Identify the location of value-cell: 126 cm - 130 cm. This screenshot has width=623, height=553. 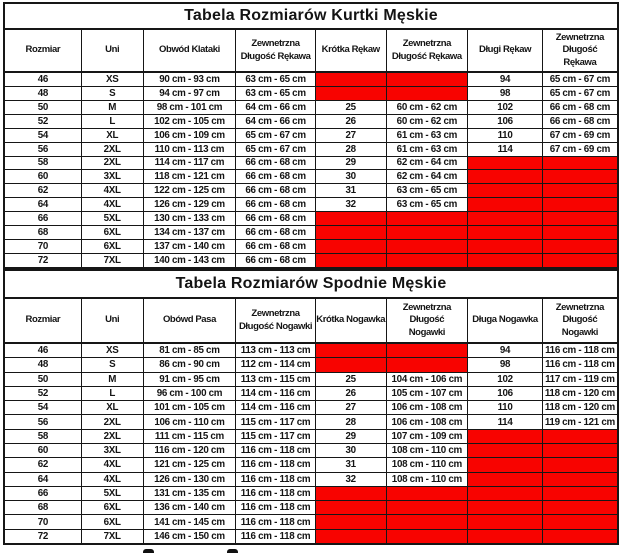
(190, 479).